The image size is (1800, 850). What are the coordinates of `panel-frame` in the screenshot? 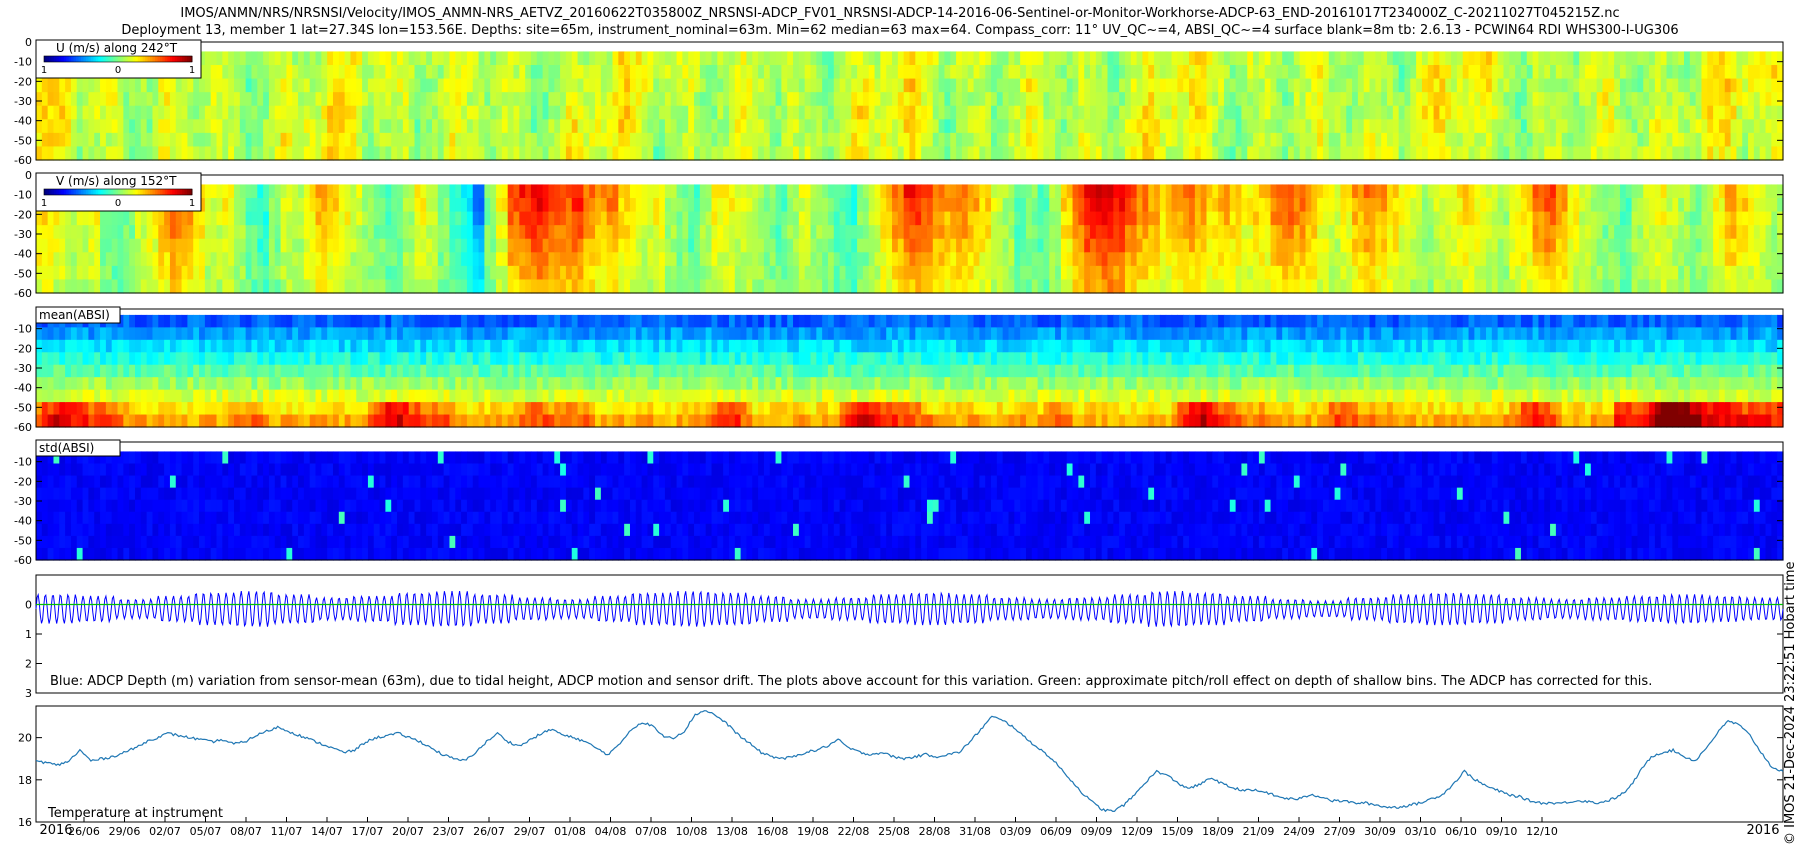 It's located at (909, 234).